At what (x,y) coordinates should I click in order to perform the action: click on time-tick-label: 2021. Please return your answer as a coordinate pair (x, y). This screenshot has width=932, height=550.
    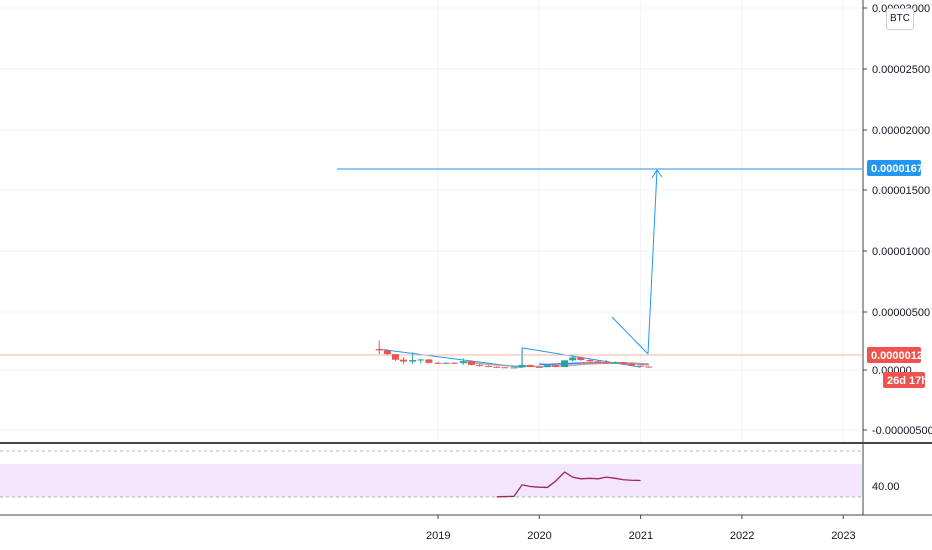
    Looking at the image, I should click on (641, 536).